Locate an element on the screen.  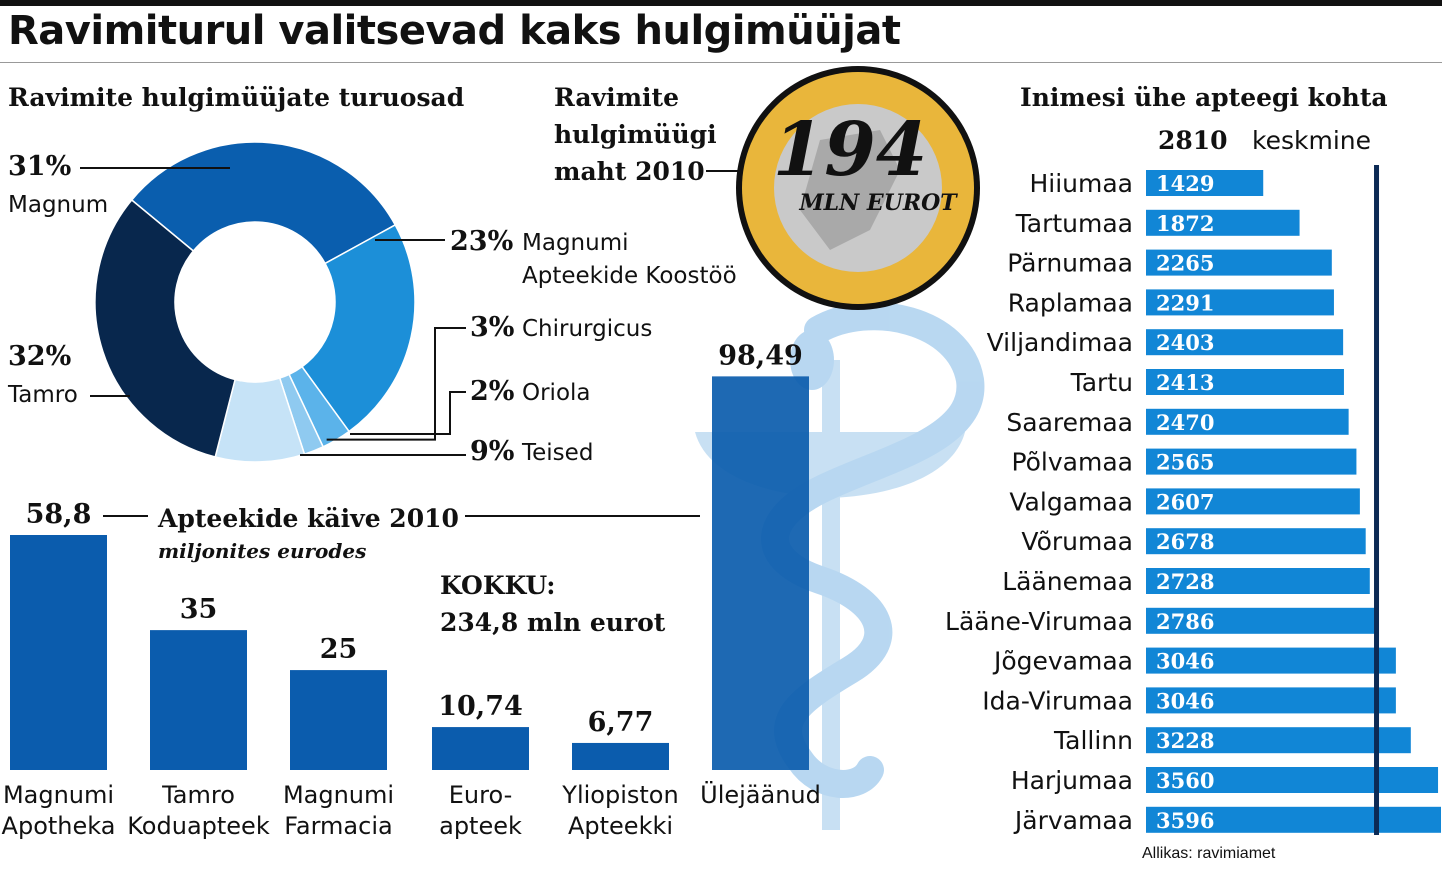
donut-title: Ravimite hulgimüüjate turuosad is located at coordinates (236, 97).